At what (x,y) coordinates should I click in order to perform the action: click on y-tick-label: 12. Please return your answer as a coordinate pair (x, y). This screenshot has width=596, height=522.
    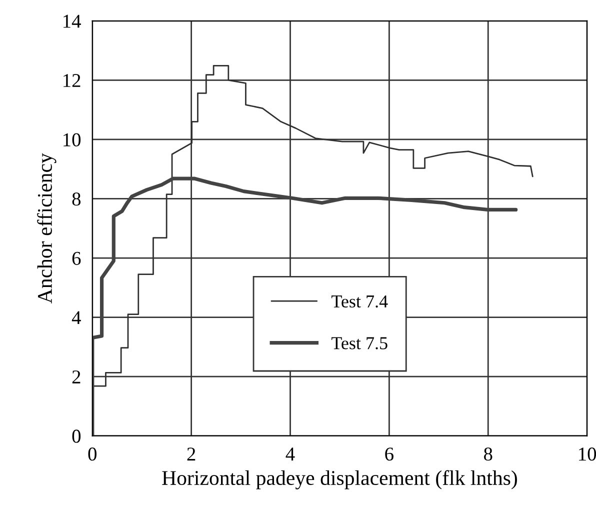
    Looking at the image, I should click on (72, 80).